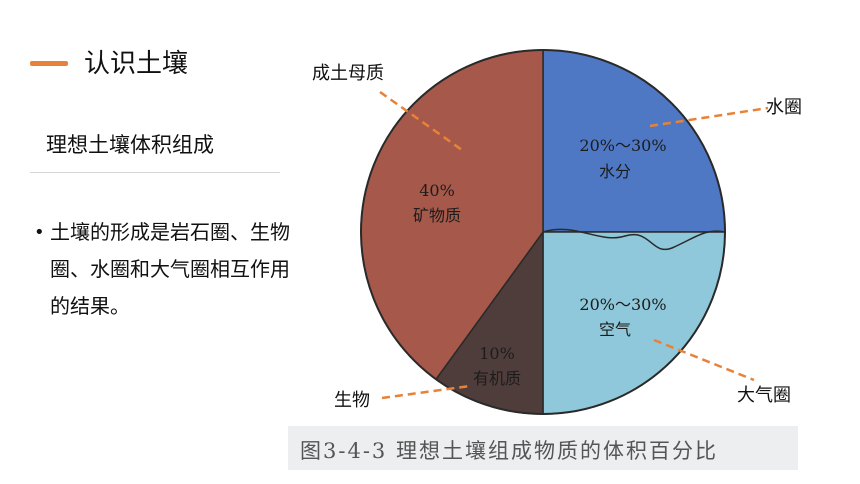 Image resolution: width=860 pixels, height=484 pixels. Describe the element at coordinates (130, 145) in the screenshot. I see `panel-subtitle: 理想土壤体积组成` at that location.